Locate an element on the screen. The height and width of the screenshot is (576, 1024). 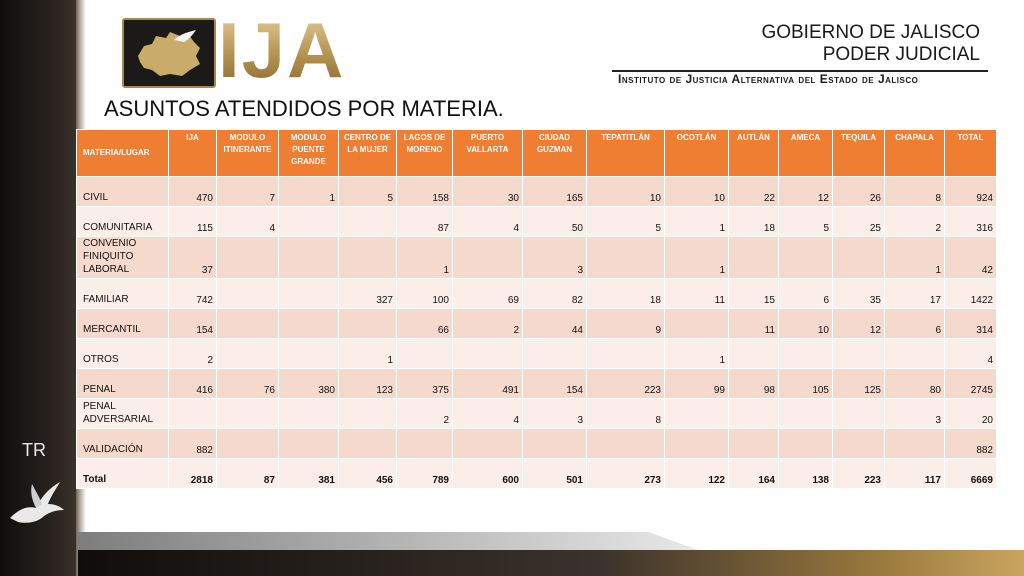
table-row: COMUNITARIA 115 4 87 4 50 5 1 18 5 25 2 316 is located at coordinates (536, 221).